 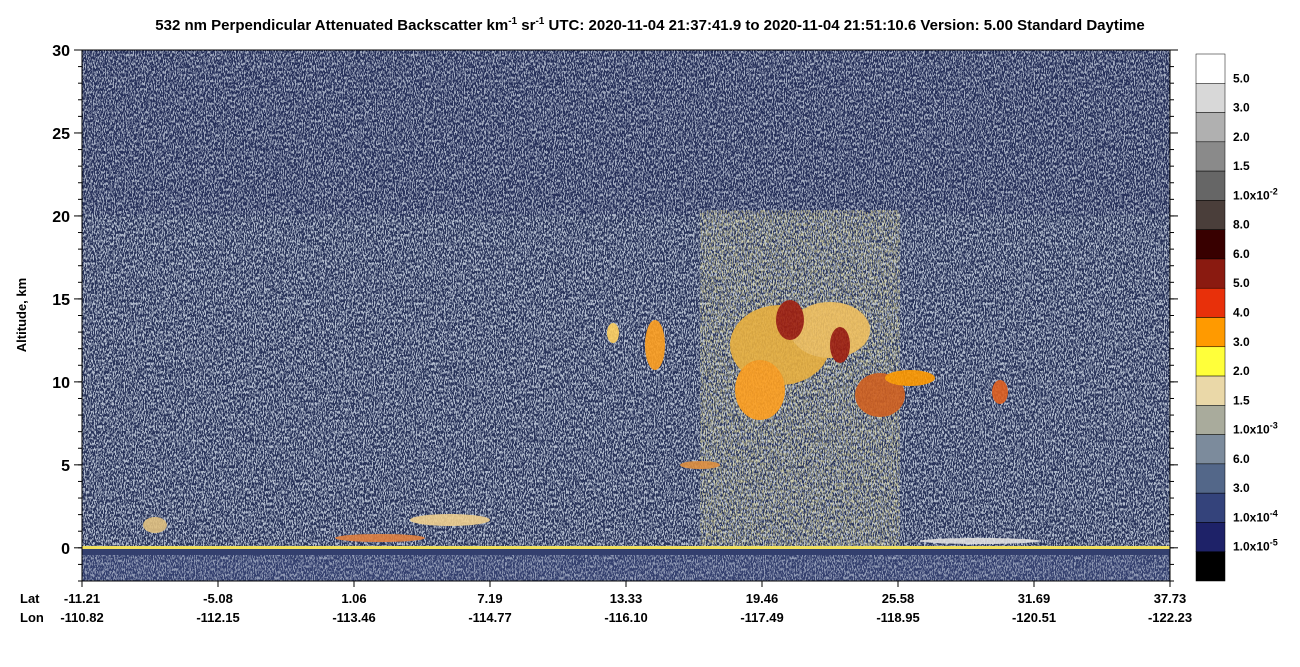 What do you see at coordinates (82, 598) in the screenshot?
I see `lat-label: -11.21` at bounding box center [82, 598].